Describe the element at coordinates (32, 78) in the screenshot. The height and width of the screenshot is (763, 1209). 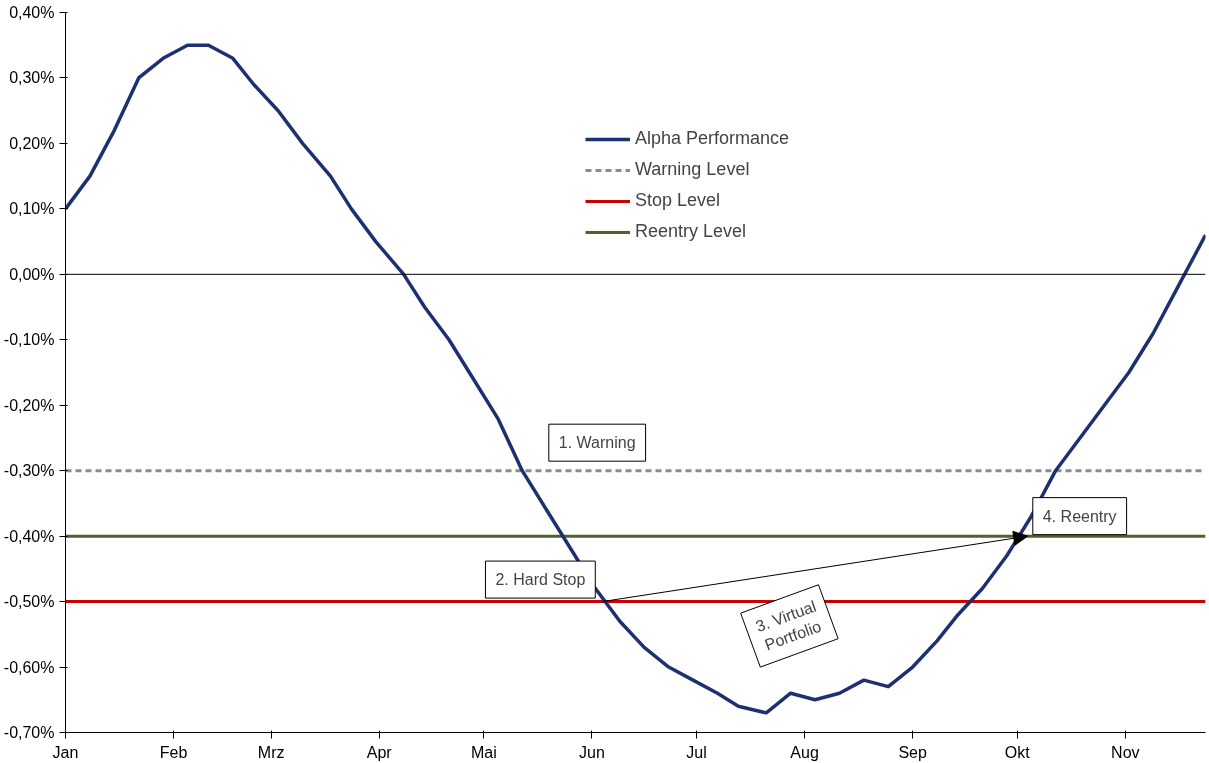
I see `y-tick-label: 0,30%` at that location.